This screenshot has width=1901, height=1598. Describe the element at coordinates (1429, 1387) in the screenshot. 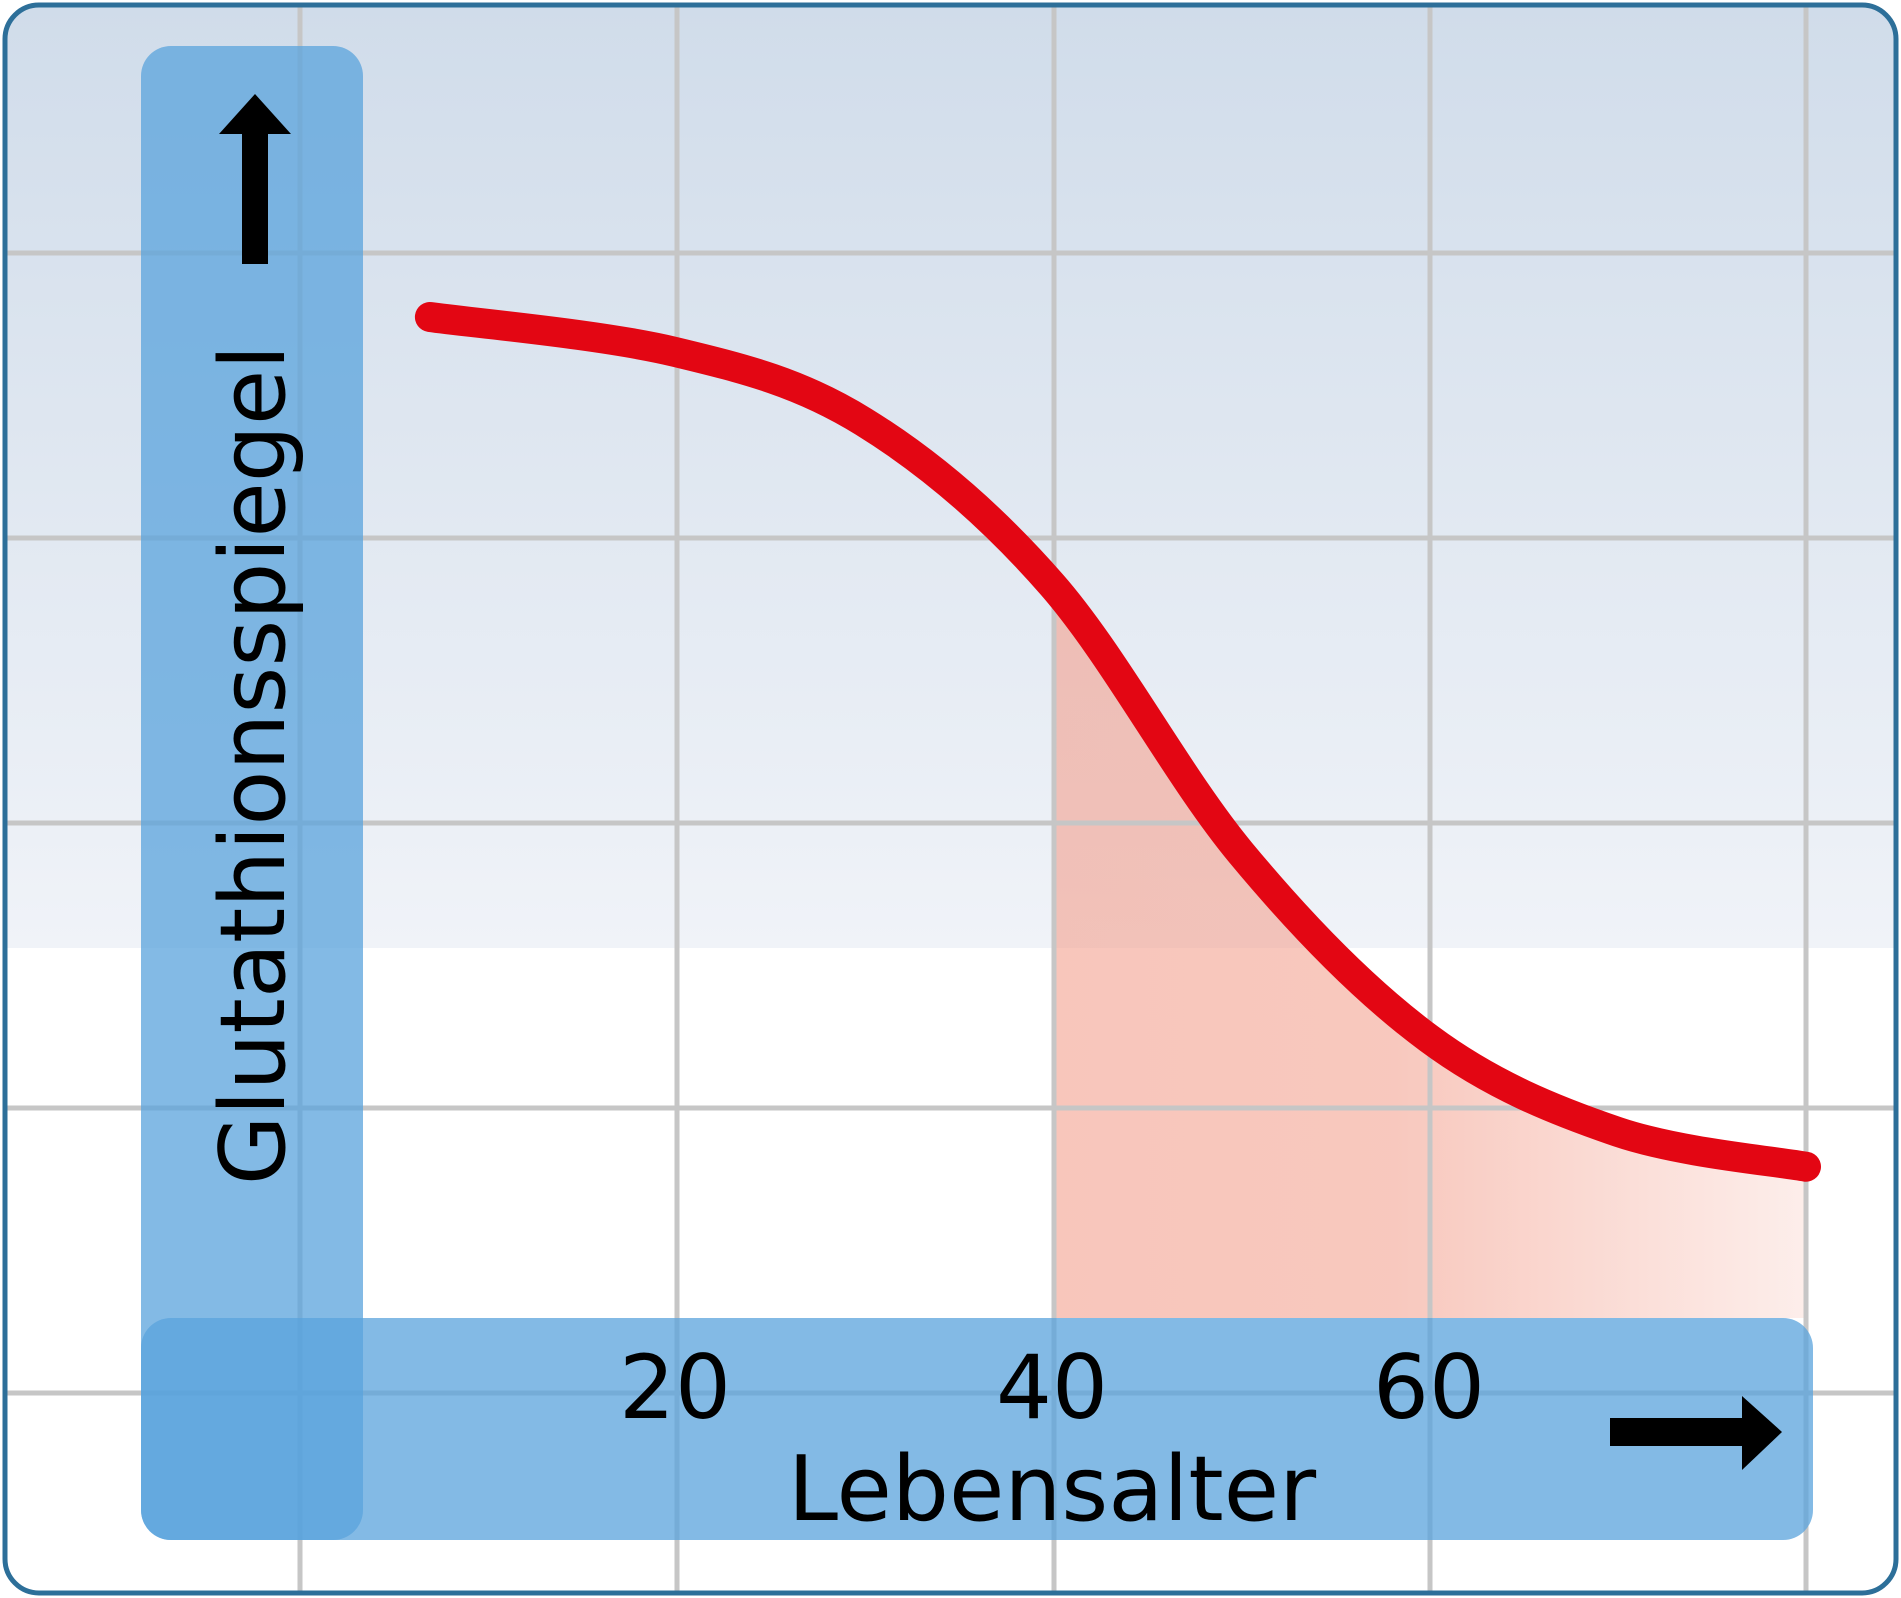

I see `x-tick-label-60: 60` at that location.